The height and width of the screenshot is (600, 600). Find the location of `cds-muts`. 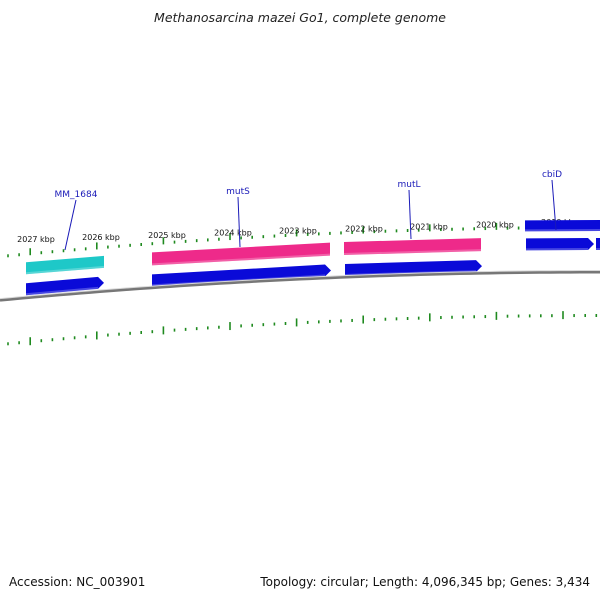

cds-muts is located at coordinates (241, 275).